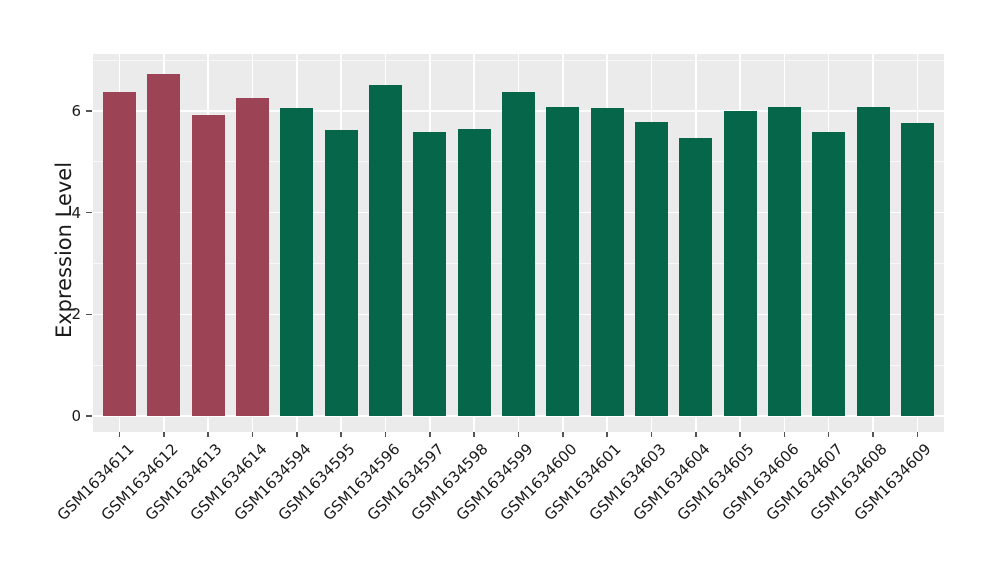 The height and width of the screenshot is (580, 1000). Describe the element at coordinates (518, 60) in the screenshot. I see `gridline-horizontal-minor` at that location.